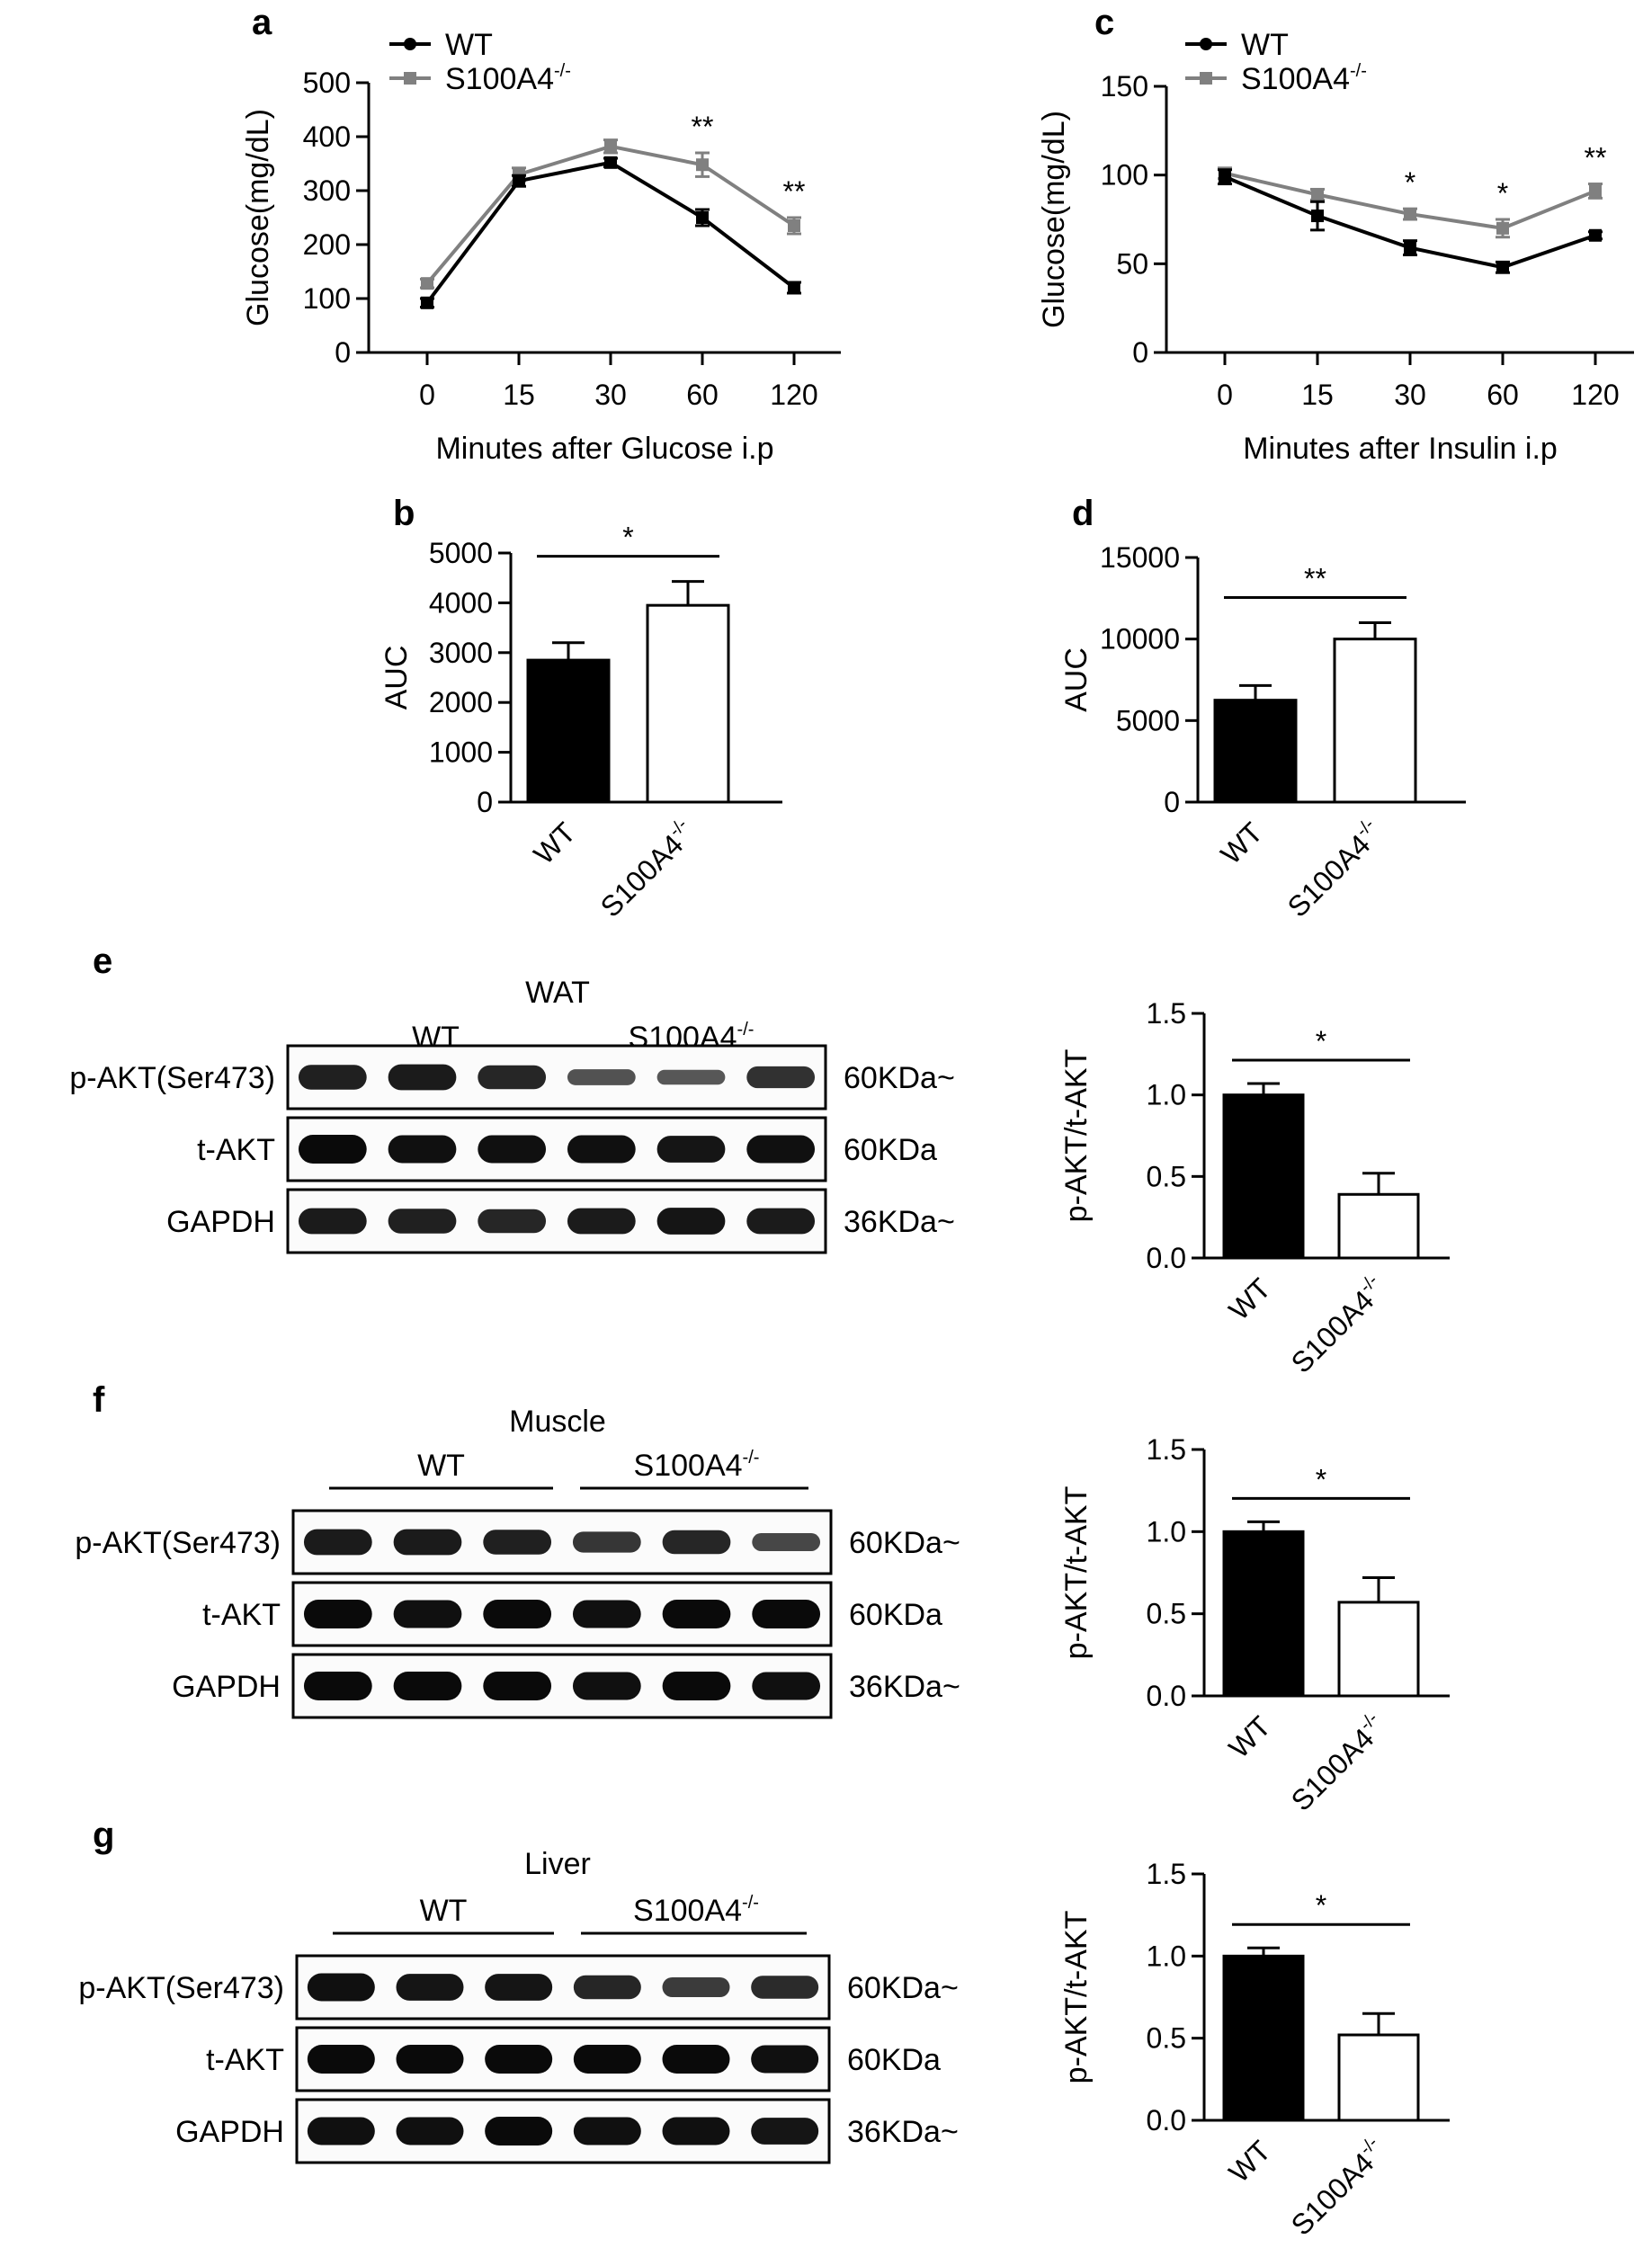 Image resolution: width=1652 pixels, height=2248 pixels. I want to click on group-label-ko: S100A4-/-, so click(697, 1465).